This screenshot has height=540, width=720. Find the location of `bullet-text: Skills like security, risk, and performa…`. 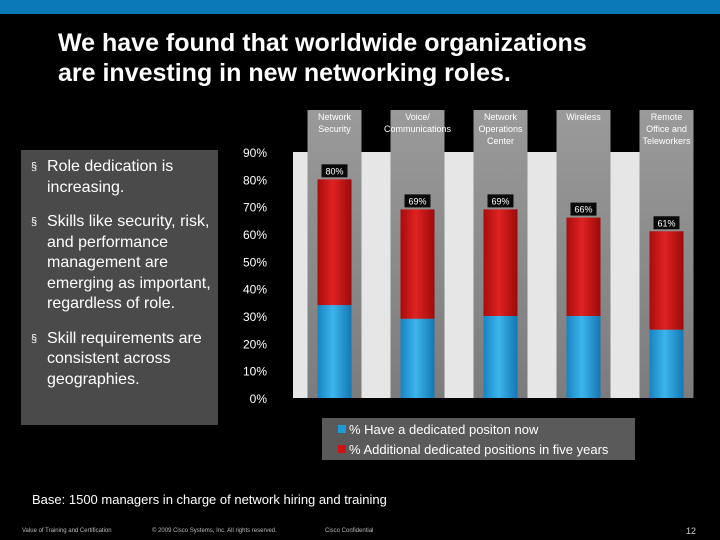

bullet-text: Skills like security, risk, and performa… is located at coordinates (129, 262).